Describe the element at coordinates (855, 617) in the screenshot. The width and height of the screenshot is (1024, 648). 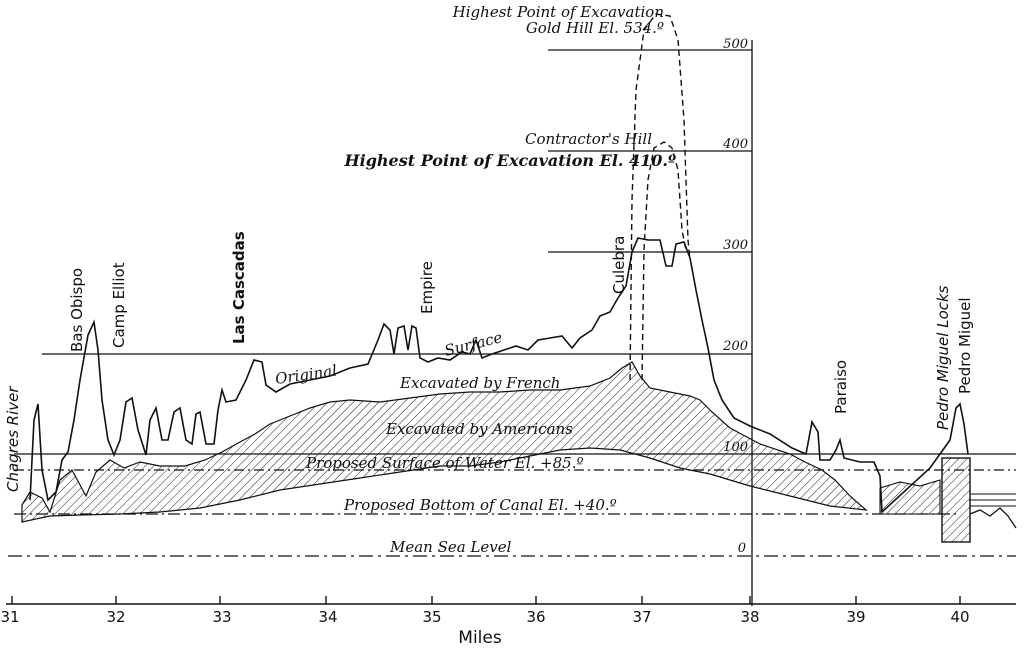
I see `mile-tick-39: 39` at that location.